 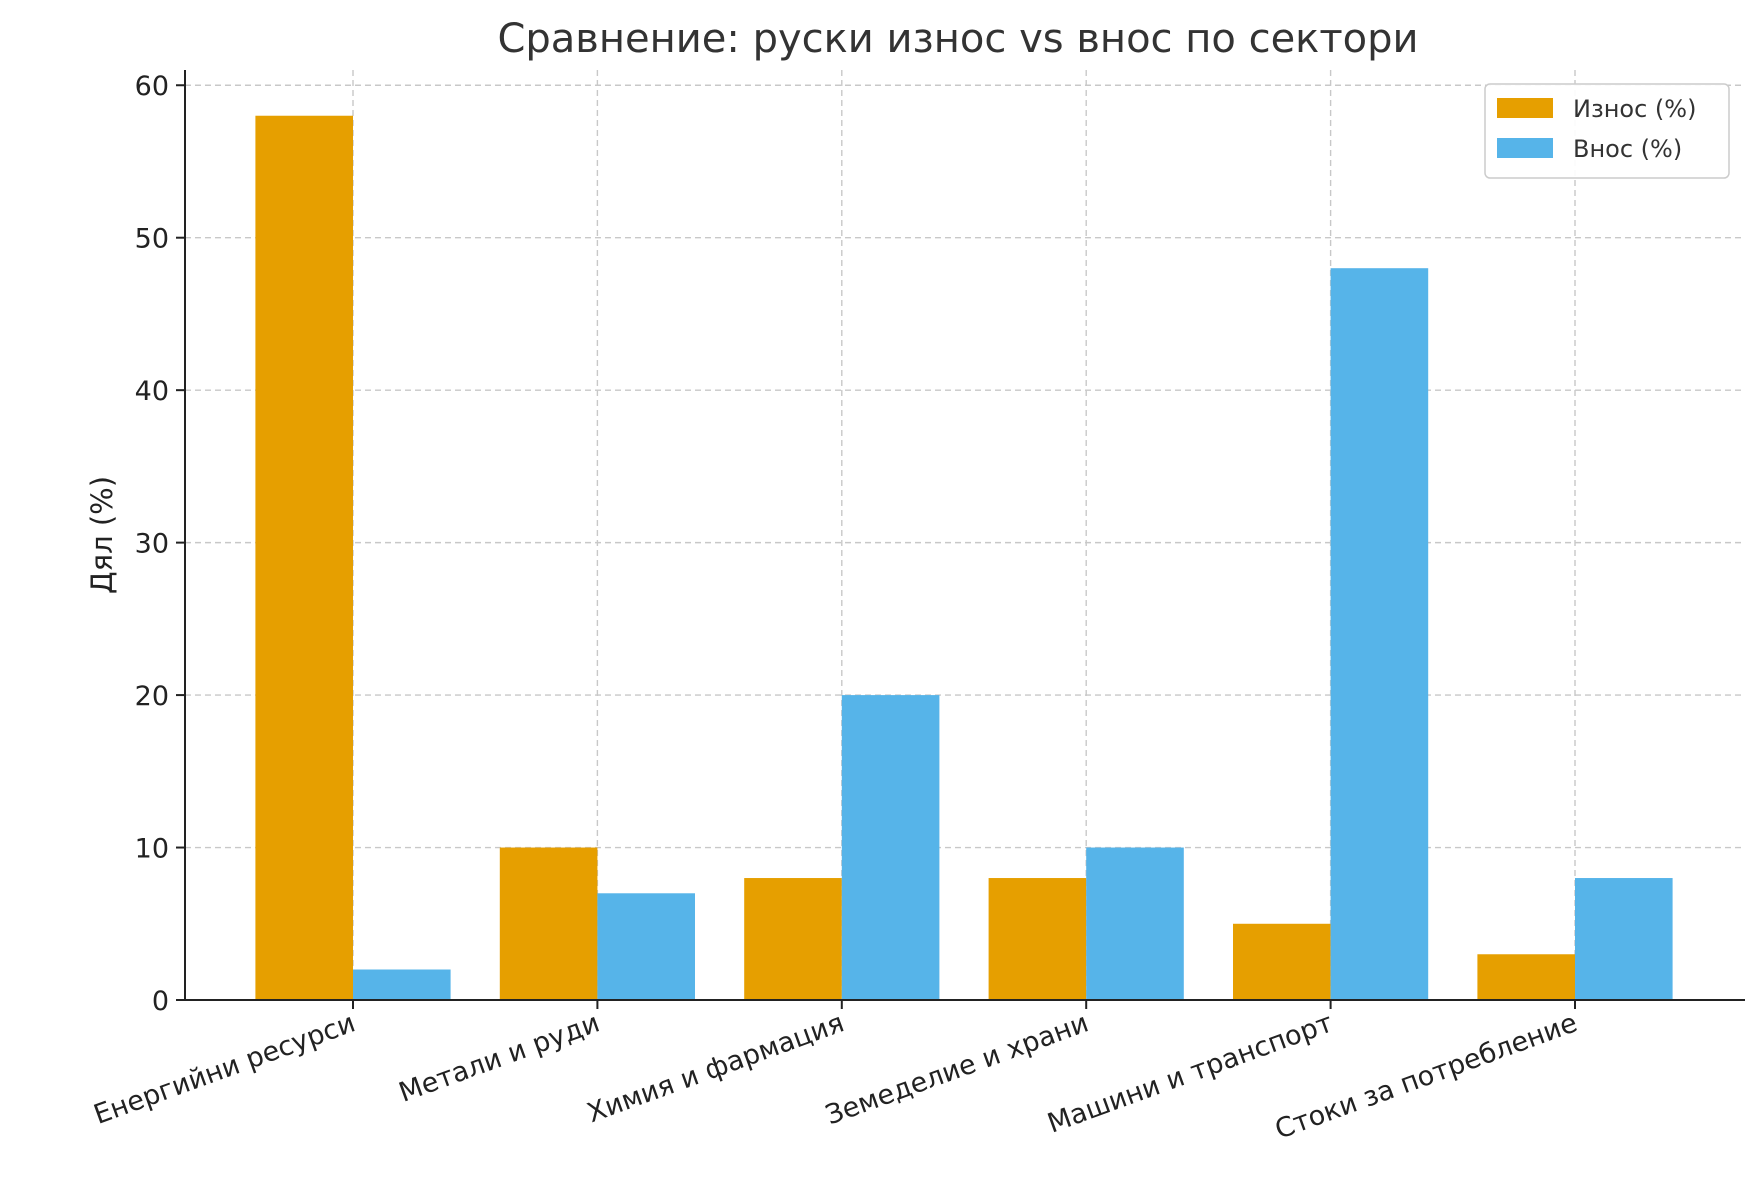 What do you see at coordinates (102, 535) in the screenshot?
I see `y-axis-label: Дял (%)` at bounding box center [102, 535].